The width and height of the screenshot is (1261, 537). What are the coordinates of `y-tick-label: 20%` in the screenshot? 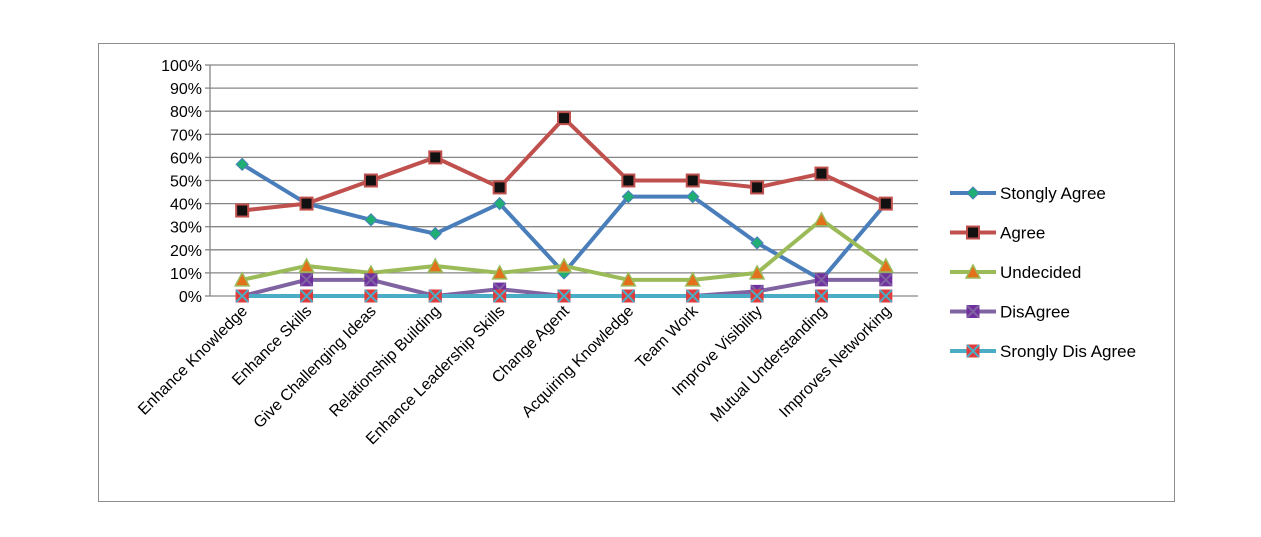 It's located at (186, 251).